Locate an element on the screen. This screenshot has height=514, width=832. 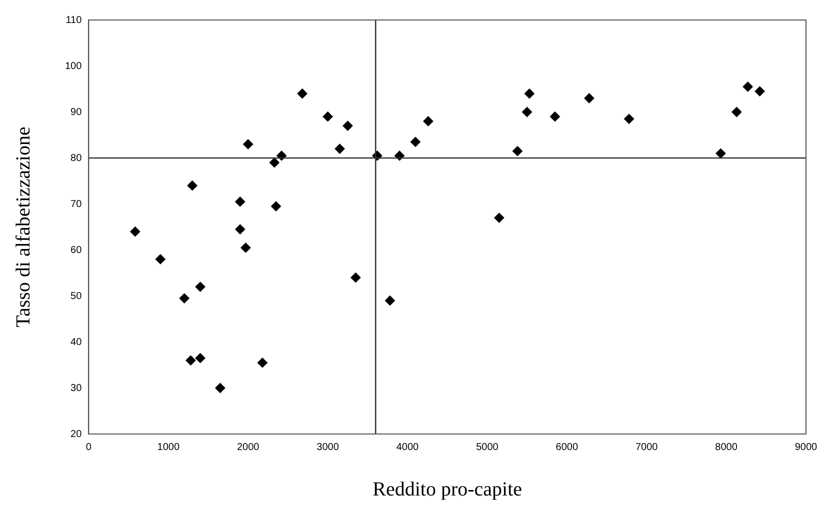
y-tick-label: 70 is located at coordinates (76, 204).